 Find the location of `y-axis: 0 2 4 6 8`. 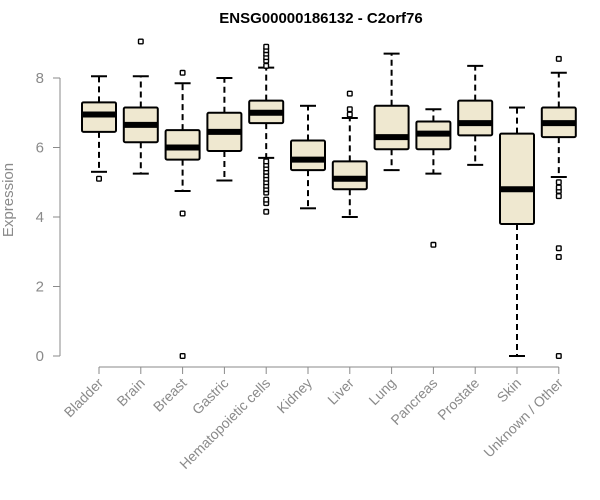

y-axis: 0 2 4 6 8 is located at coordinates (48, 217).